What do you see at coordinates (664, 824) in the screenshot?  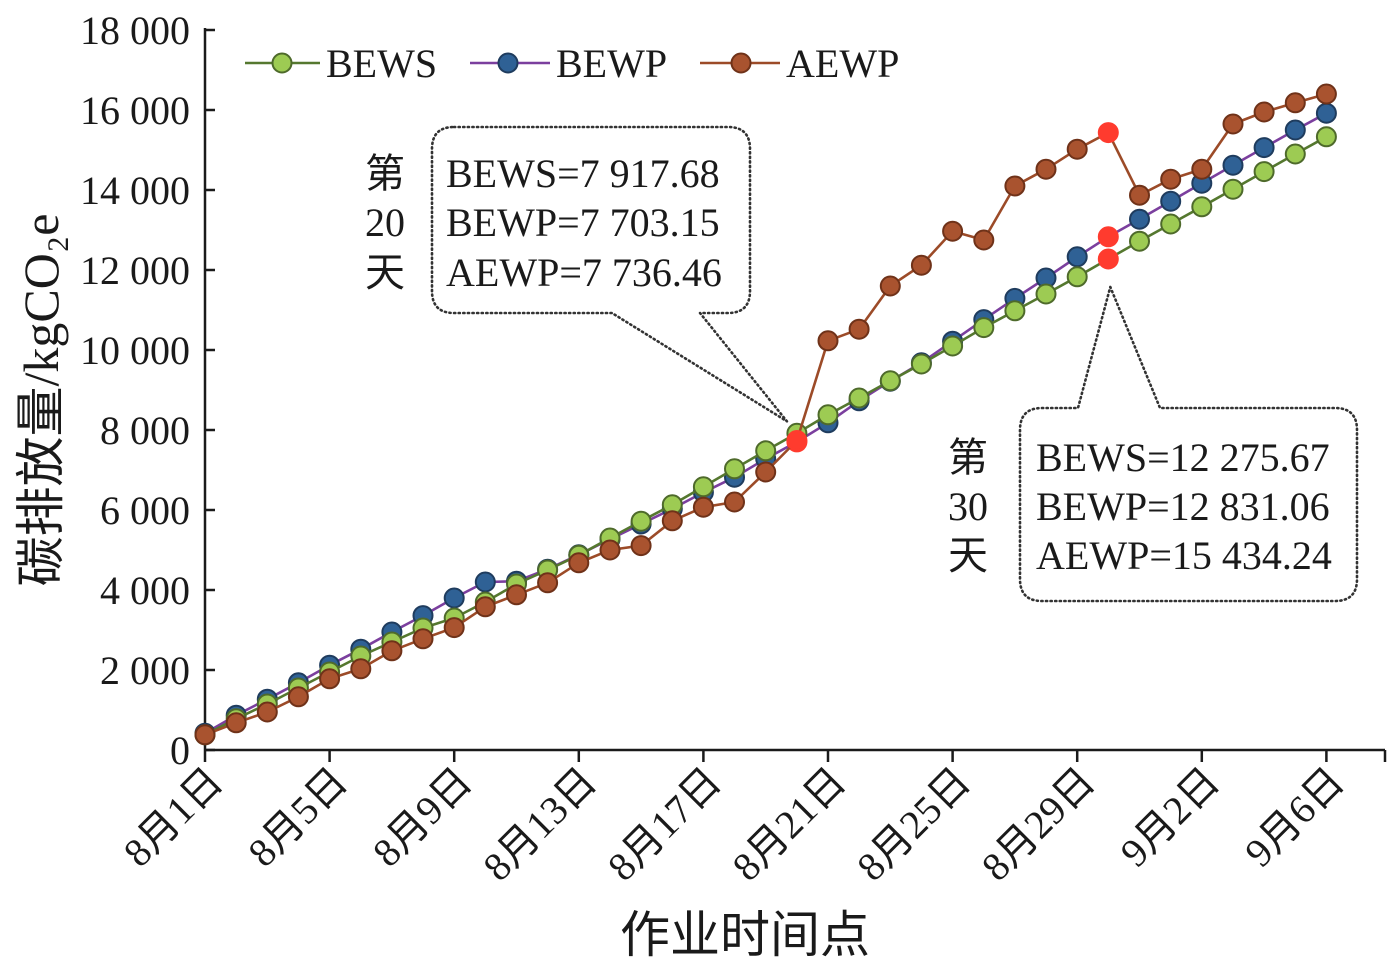 I see `x-tick-label: 8月17日` at bounding box center [664, 824].